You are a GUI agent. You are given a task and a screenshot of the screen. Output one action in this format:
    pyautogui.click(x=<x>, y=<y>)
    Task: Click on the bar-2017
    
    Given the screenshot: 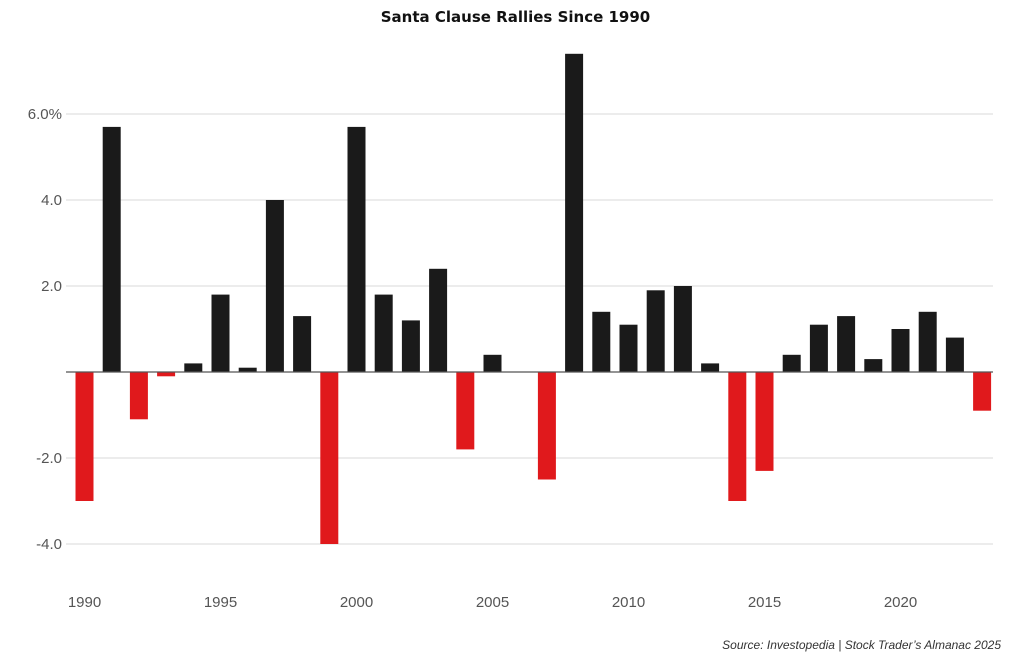 What is the action you would take?
    pyautogui.click(x=818, y=348)
    